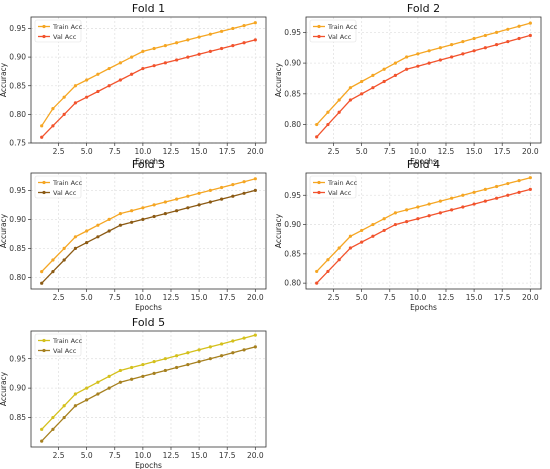 The height and width of the screenshot is (469, 550). Describe the element at coordinates (446, 151) in the screenshot. I see `x-tick-label: 12.5` at that location.